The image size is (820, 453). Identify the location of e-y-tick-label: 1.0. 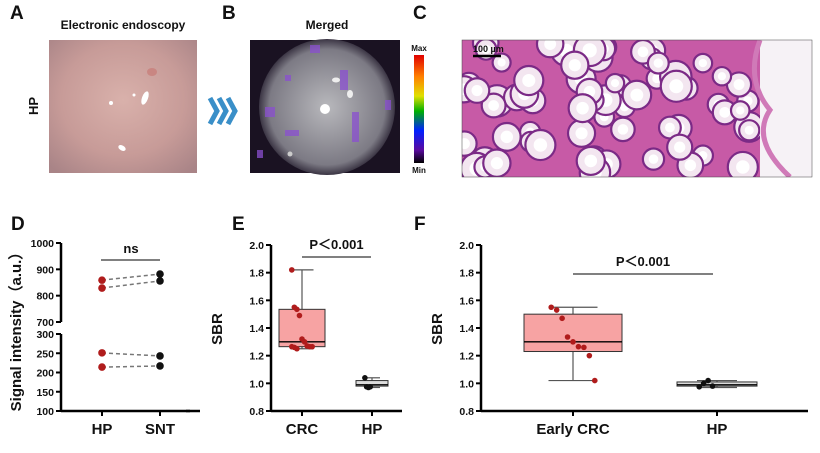
(256, 384).